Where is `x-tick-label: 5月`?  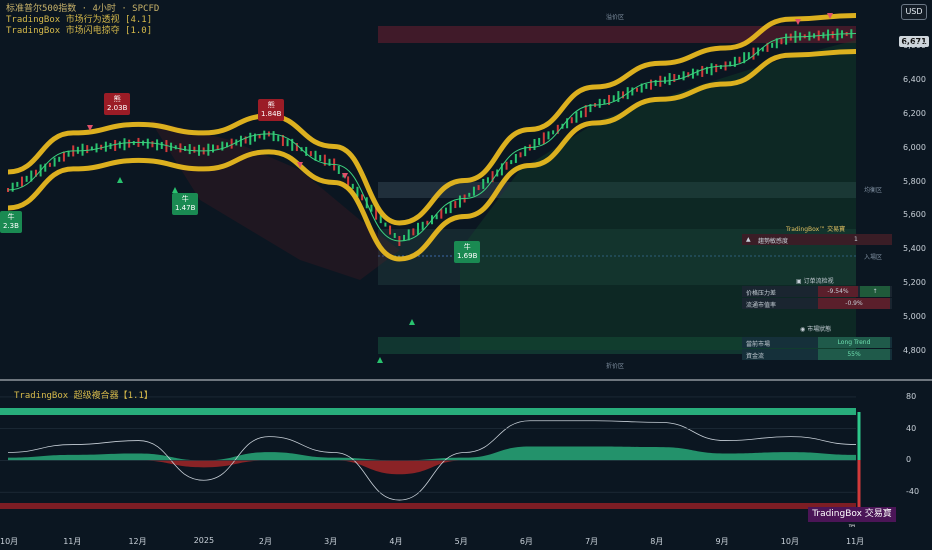
x-tick-label: 5月 is located at coordinates (461, 541).